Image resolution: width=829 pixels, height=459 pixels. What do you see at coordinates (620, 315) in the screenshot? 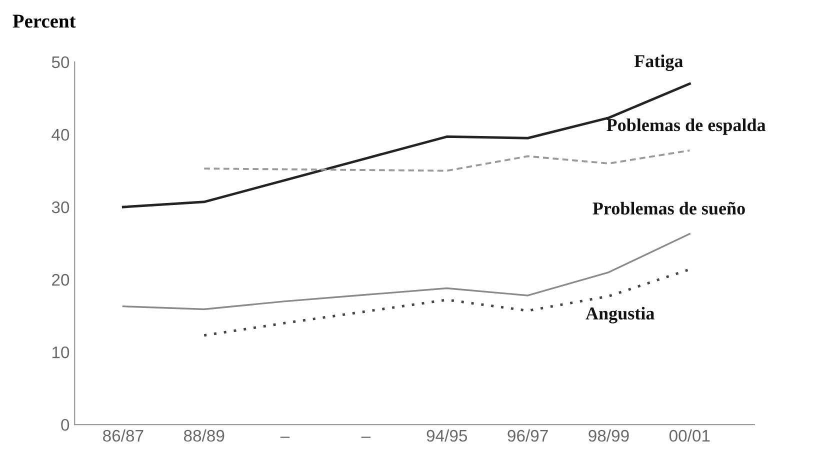
I see `series-label: Angustia` at bounding box center [620, 315].